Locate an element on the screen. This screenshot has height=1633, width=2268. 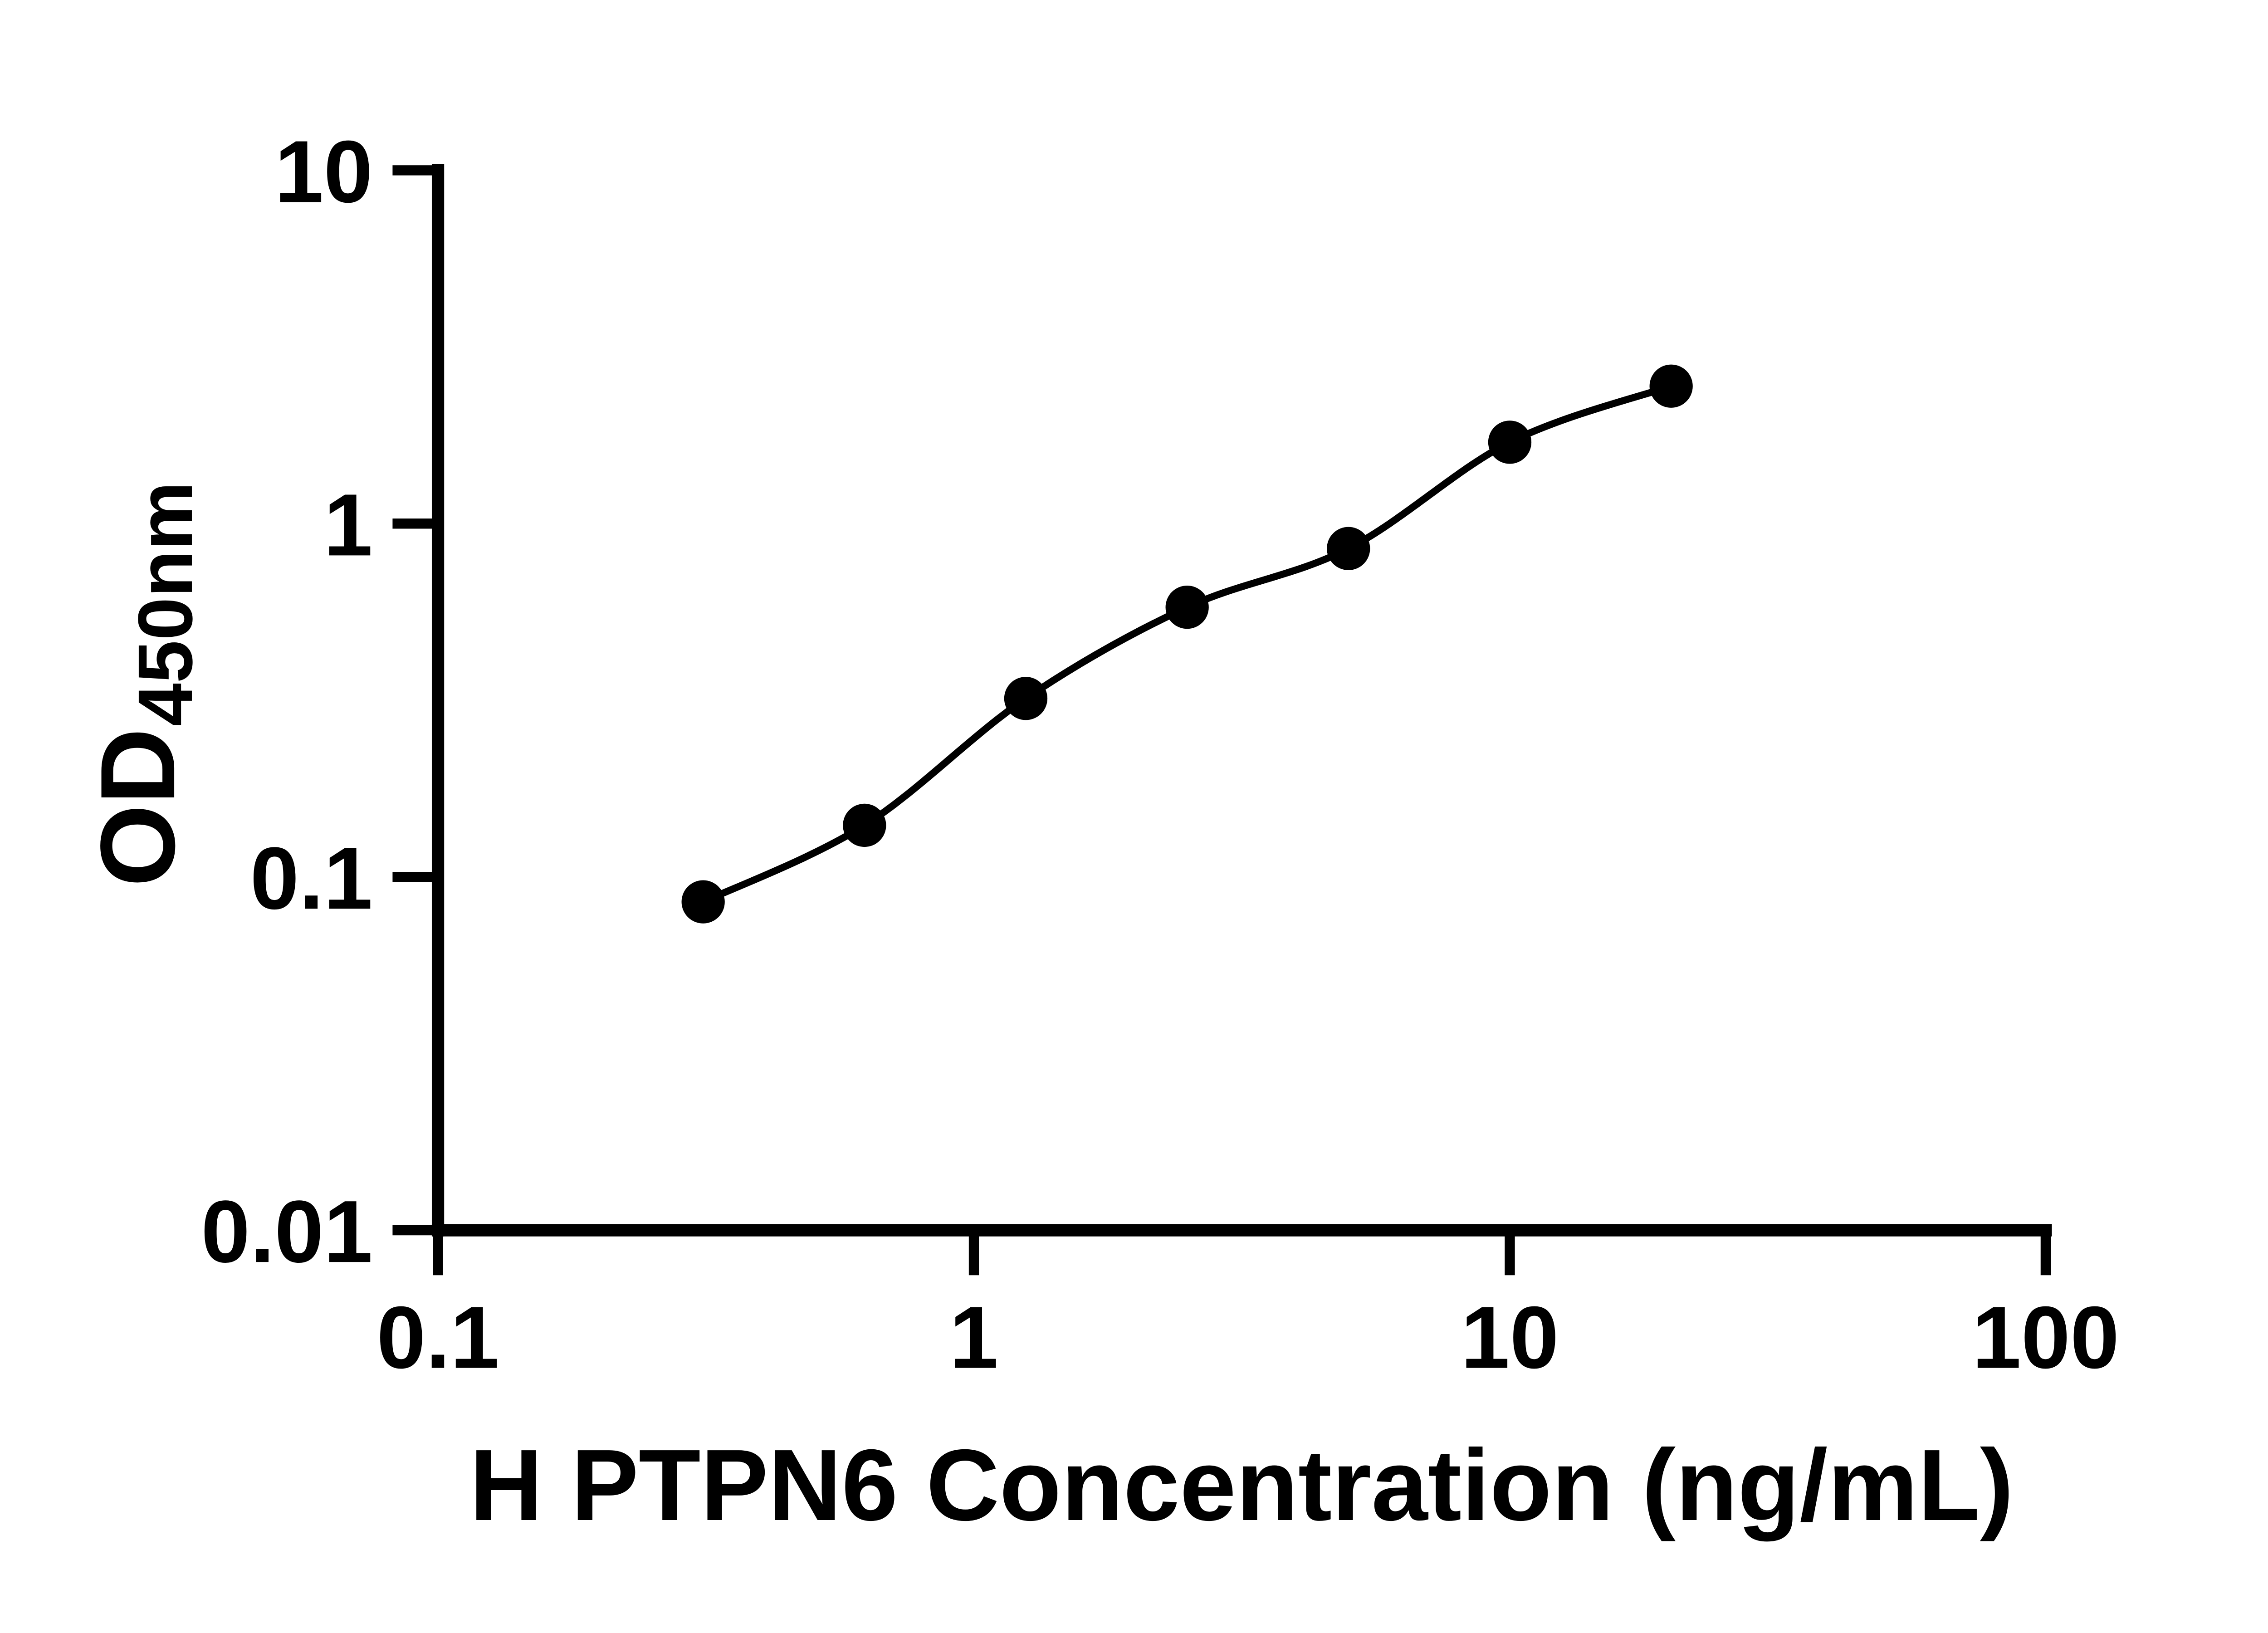
y-axis-ticks: 10 1 0.1 0.01 is located at coordinates (319, 701).